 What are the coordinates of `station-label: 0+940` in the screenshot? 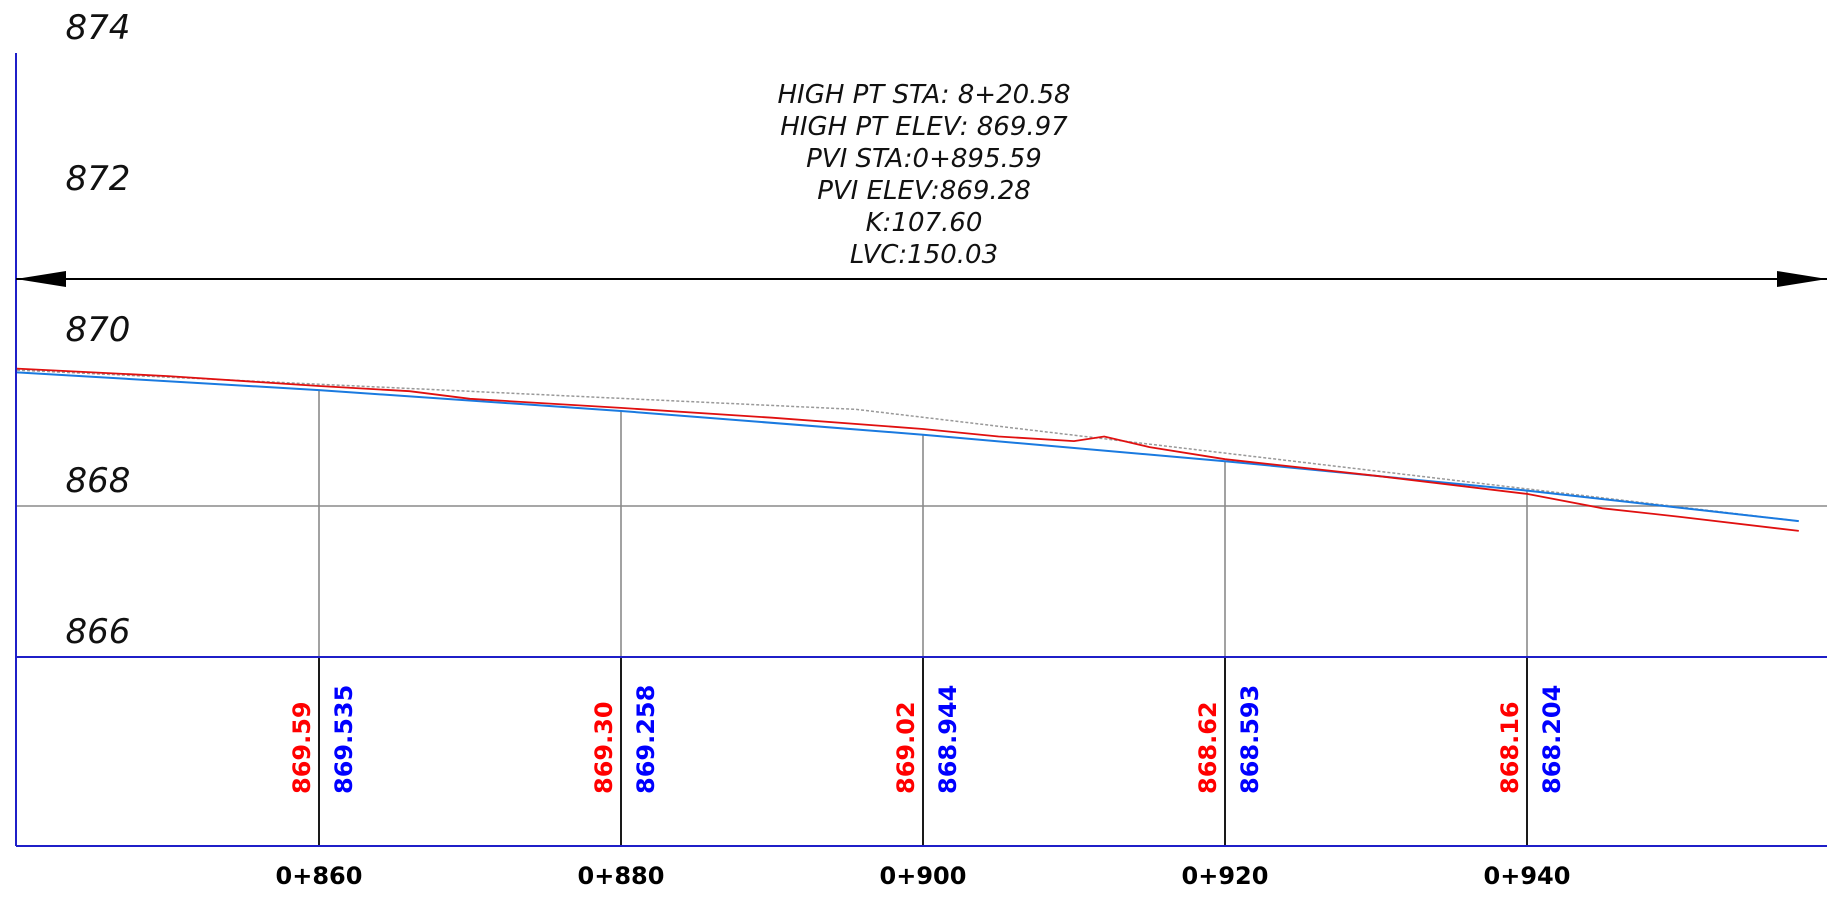 It's located at (1527, 876).